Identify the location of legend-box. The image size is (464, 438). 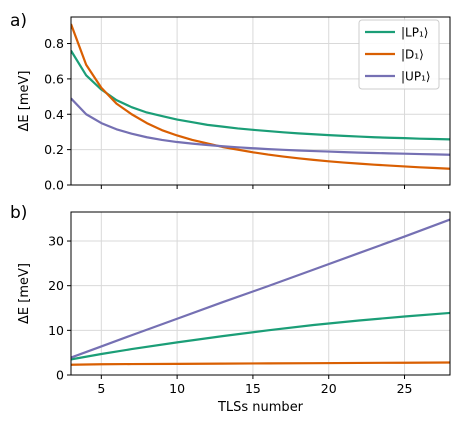
(399, 54).